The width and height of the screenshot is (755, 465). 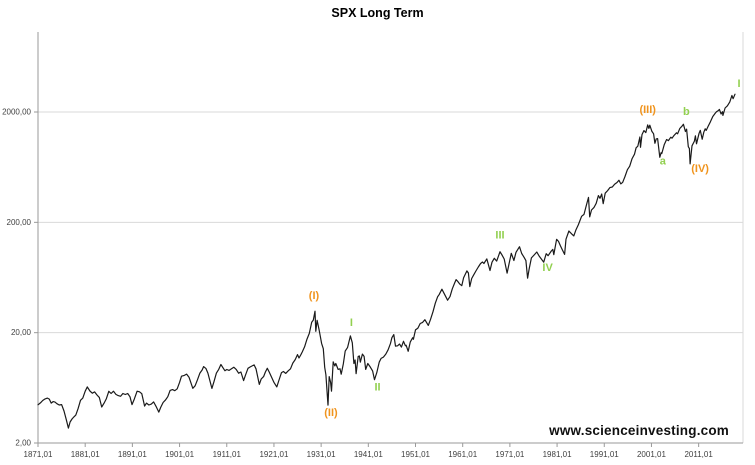 What do you see at coordinates (377, 13) in the screenshot?
I see `chart-title: SPX Long Term` at bounding box center [377, 13].